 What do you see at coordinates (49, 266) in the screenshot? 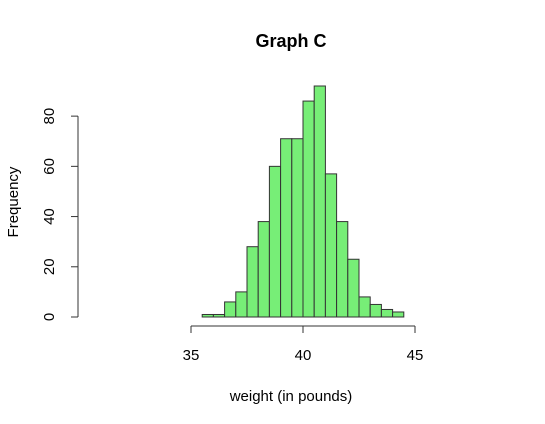
I see `y-tick-label: 20` at bounding box center [49, 266].